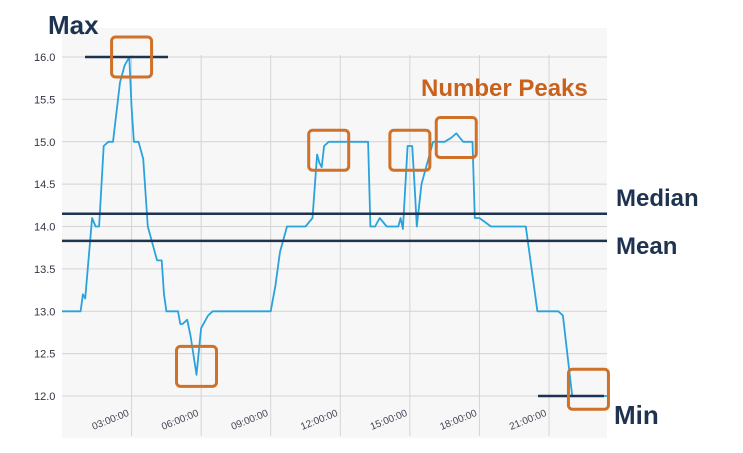 Image resolution: width=743 pixels, height=453 pixels. Describe the element at coordinates (44, 58) in the screenshot. I see `y-tick-label: 16.0` at that location.